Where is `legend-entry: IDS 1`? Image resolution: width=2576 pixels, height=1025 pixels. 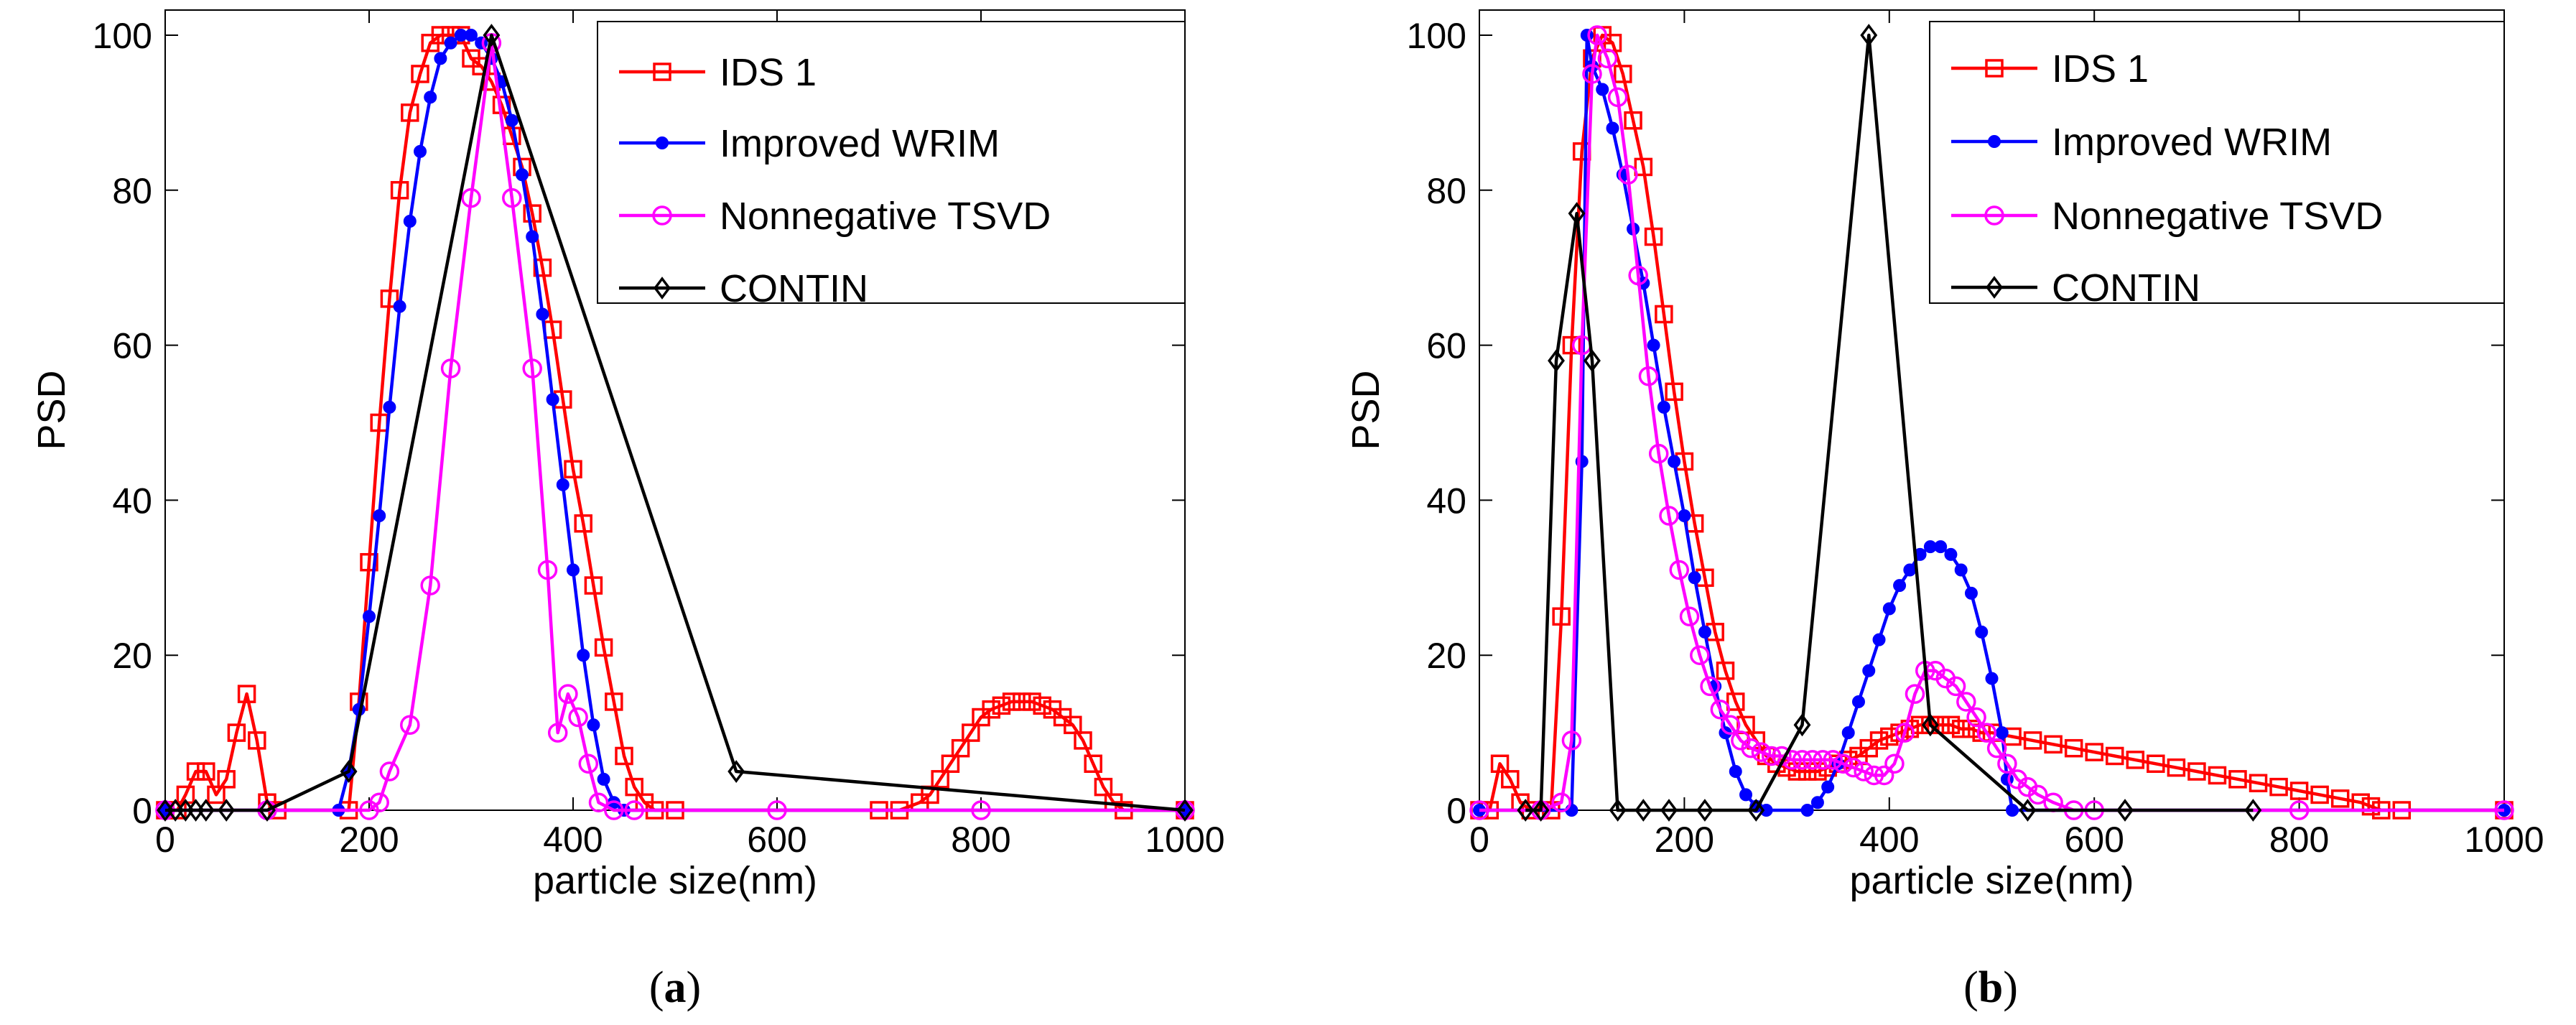
legend-entry: IDS 1 is located at coordinates (2050, 69).